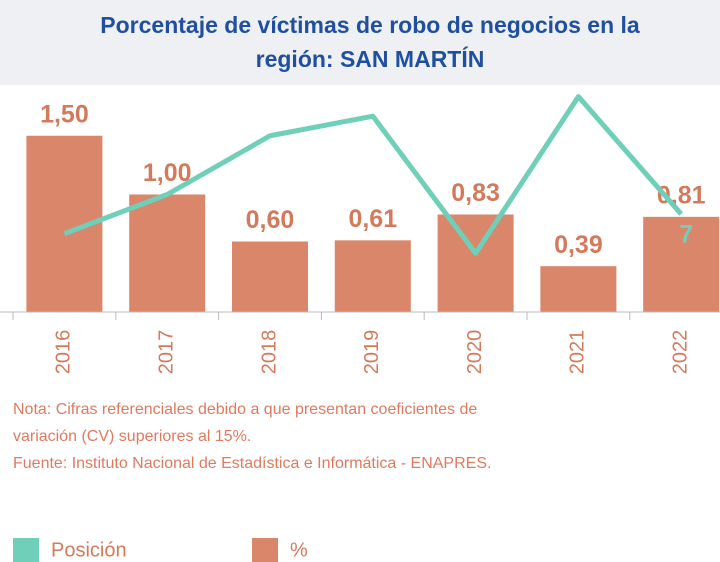  What do you see at coordinates (686, 235) in the screenshot?
I see `line-label: 7` at bounding box center [686, 235].